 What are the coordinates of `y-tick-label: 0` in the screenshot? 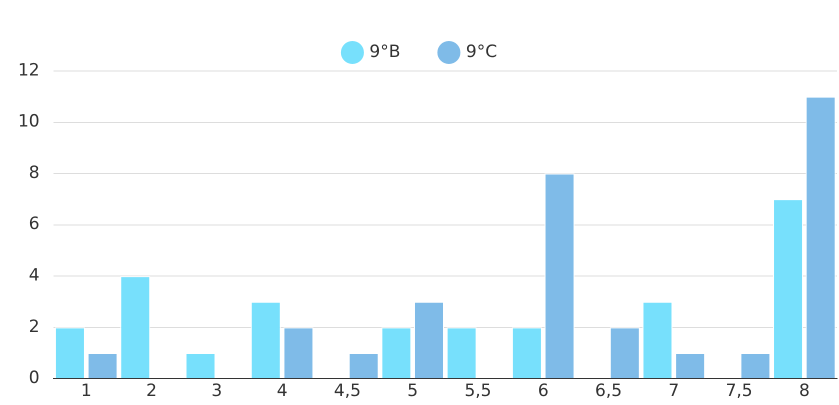 It's located at (34, 378).